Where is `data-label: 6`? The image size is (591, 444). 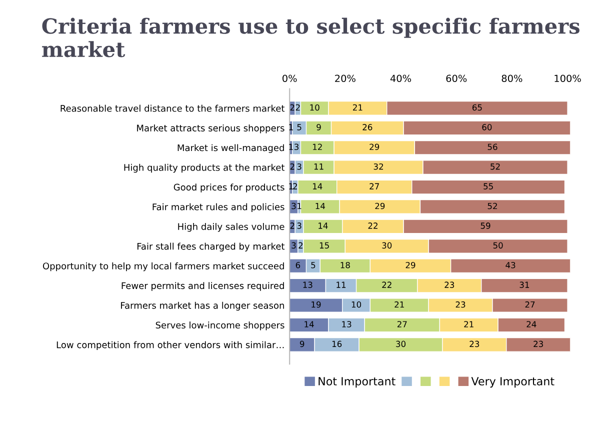 data-label: 6 is located at coordinates (298, 265).